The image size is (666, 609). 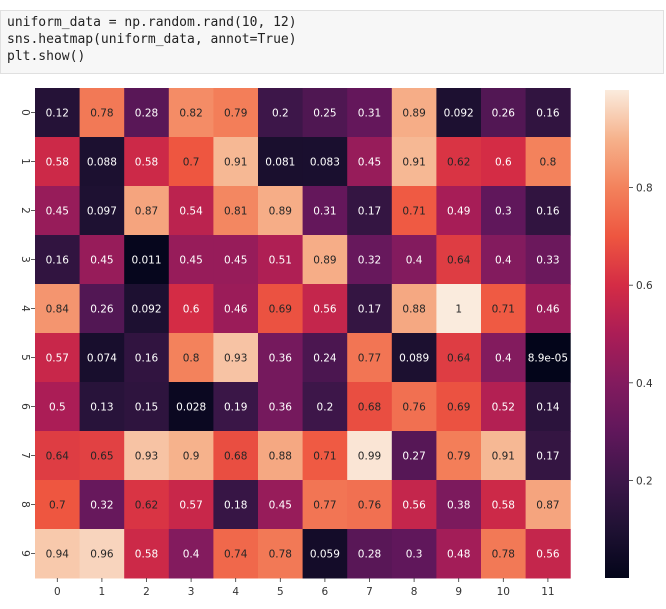 I want to click on cell-annotation: 0.092, so click(x=459, y=114).